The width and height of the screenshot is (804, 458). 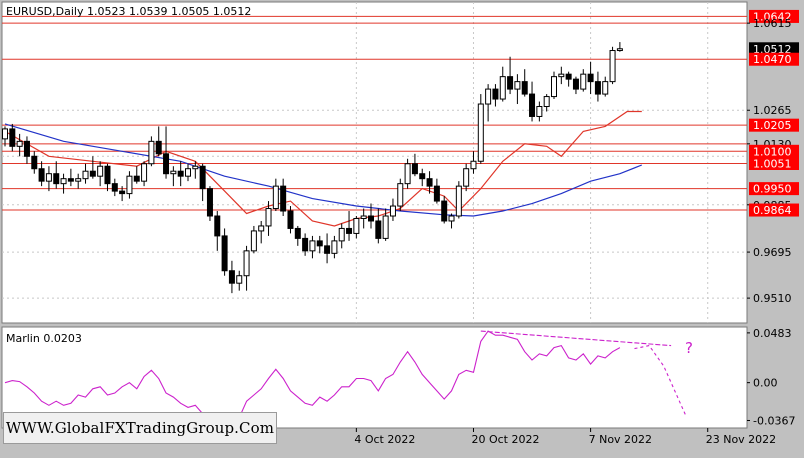 What do you see at coordinates (765, 383) in the screenshot?
I see `indicator-label-tick: 0.00` at bounding box center [765, 383].